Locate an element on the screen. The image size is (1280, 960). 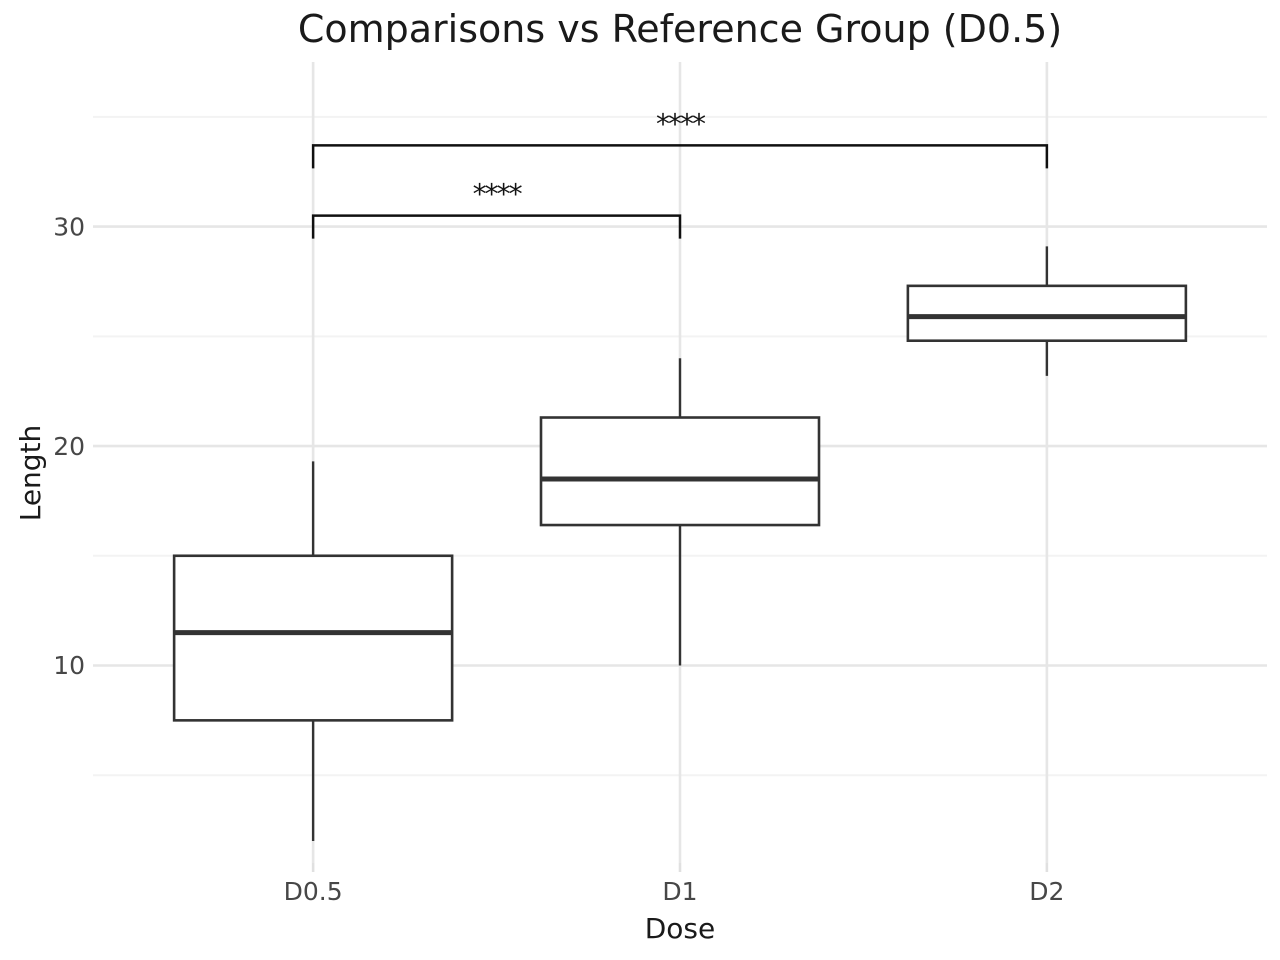
x-tick-label: D0.5 is located at coordinates (313, 891).